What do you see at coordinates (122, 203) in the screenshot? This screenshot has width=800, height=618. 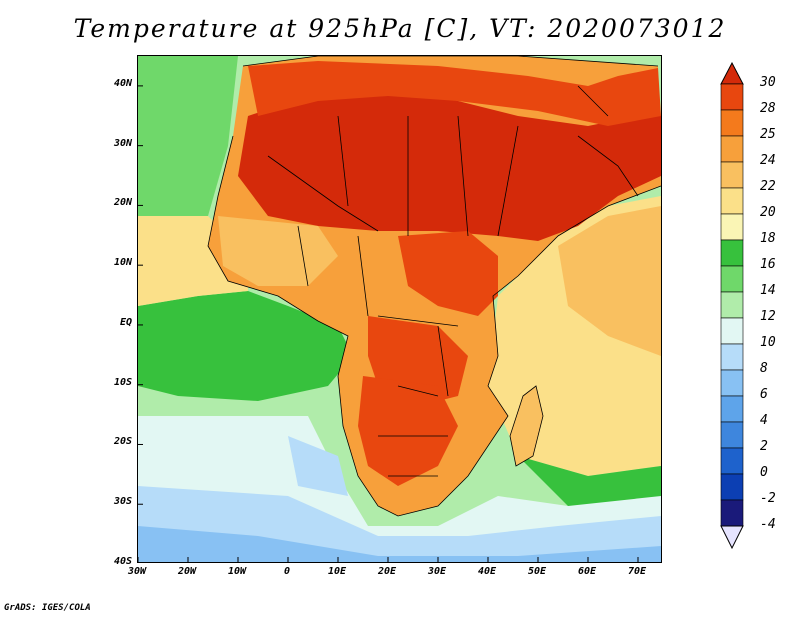 I see `lat-label: 20N` at bounding box center [122, 203].